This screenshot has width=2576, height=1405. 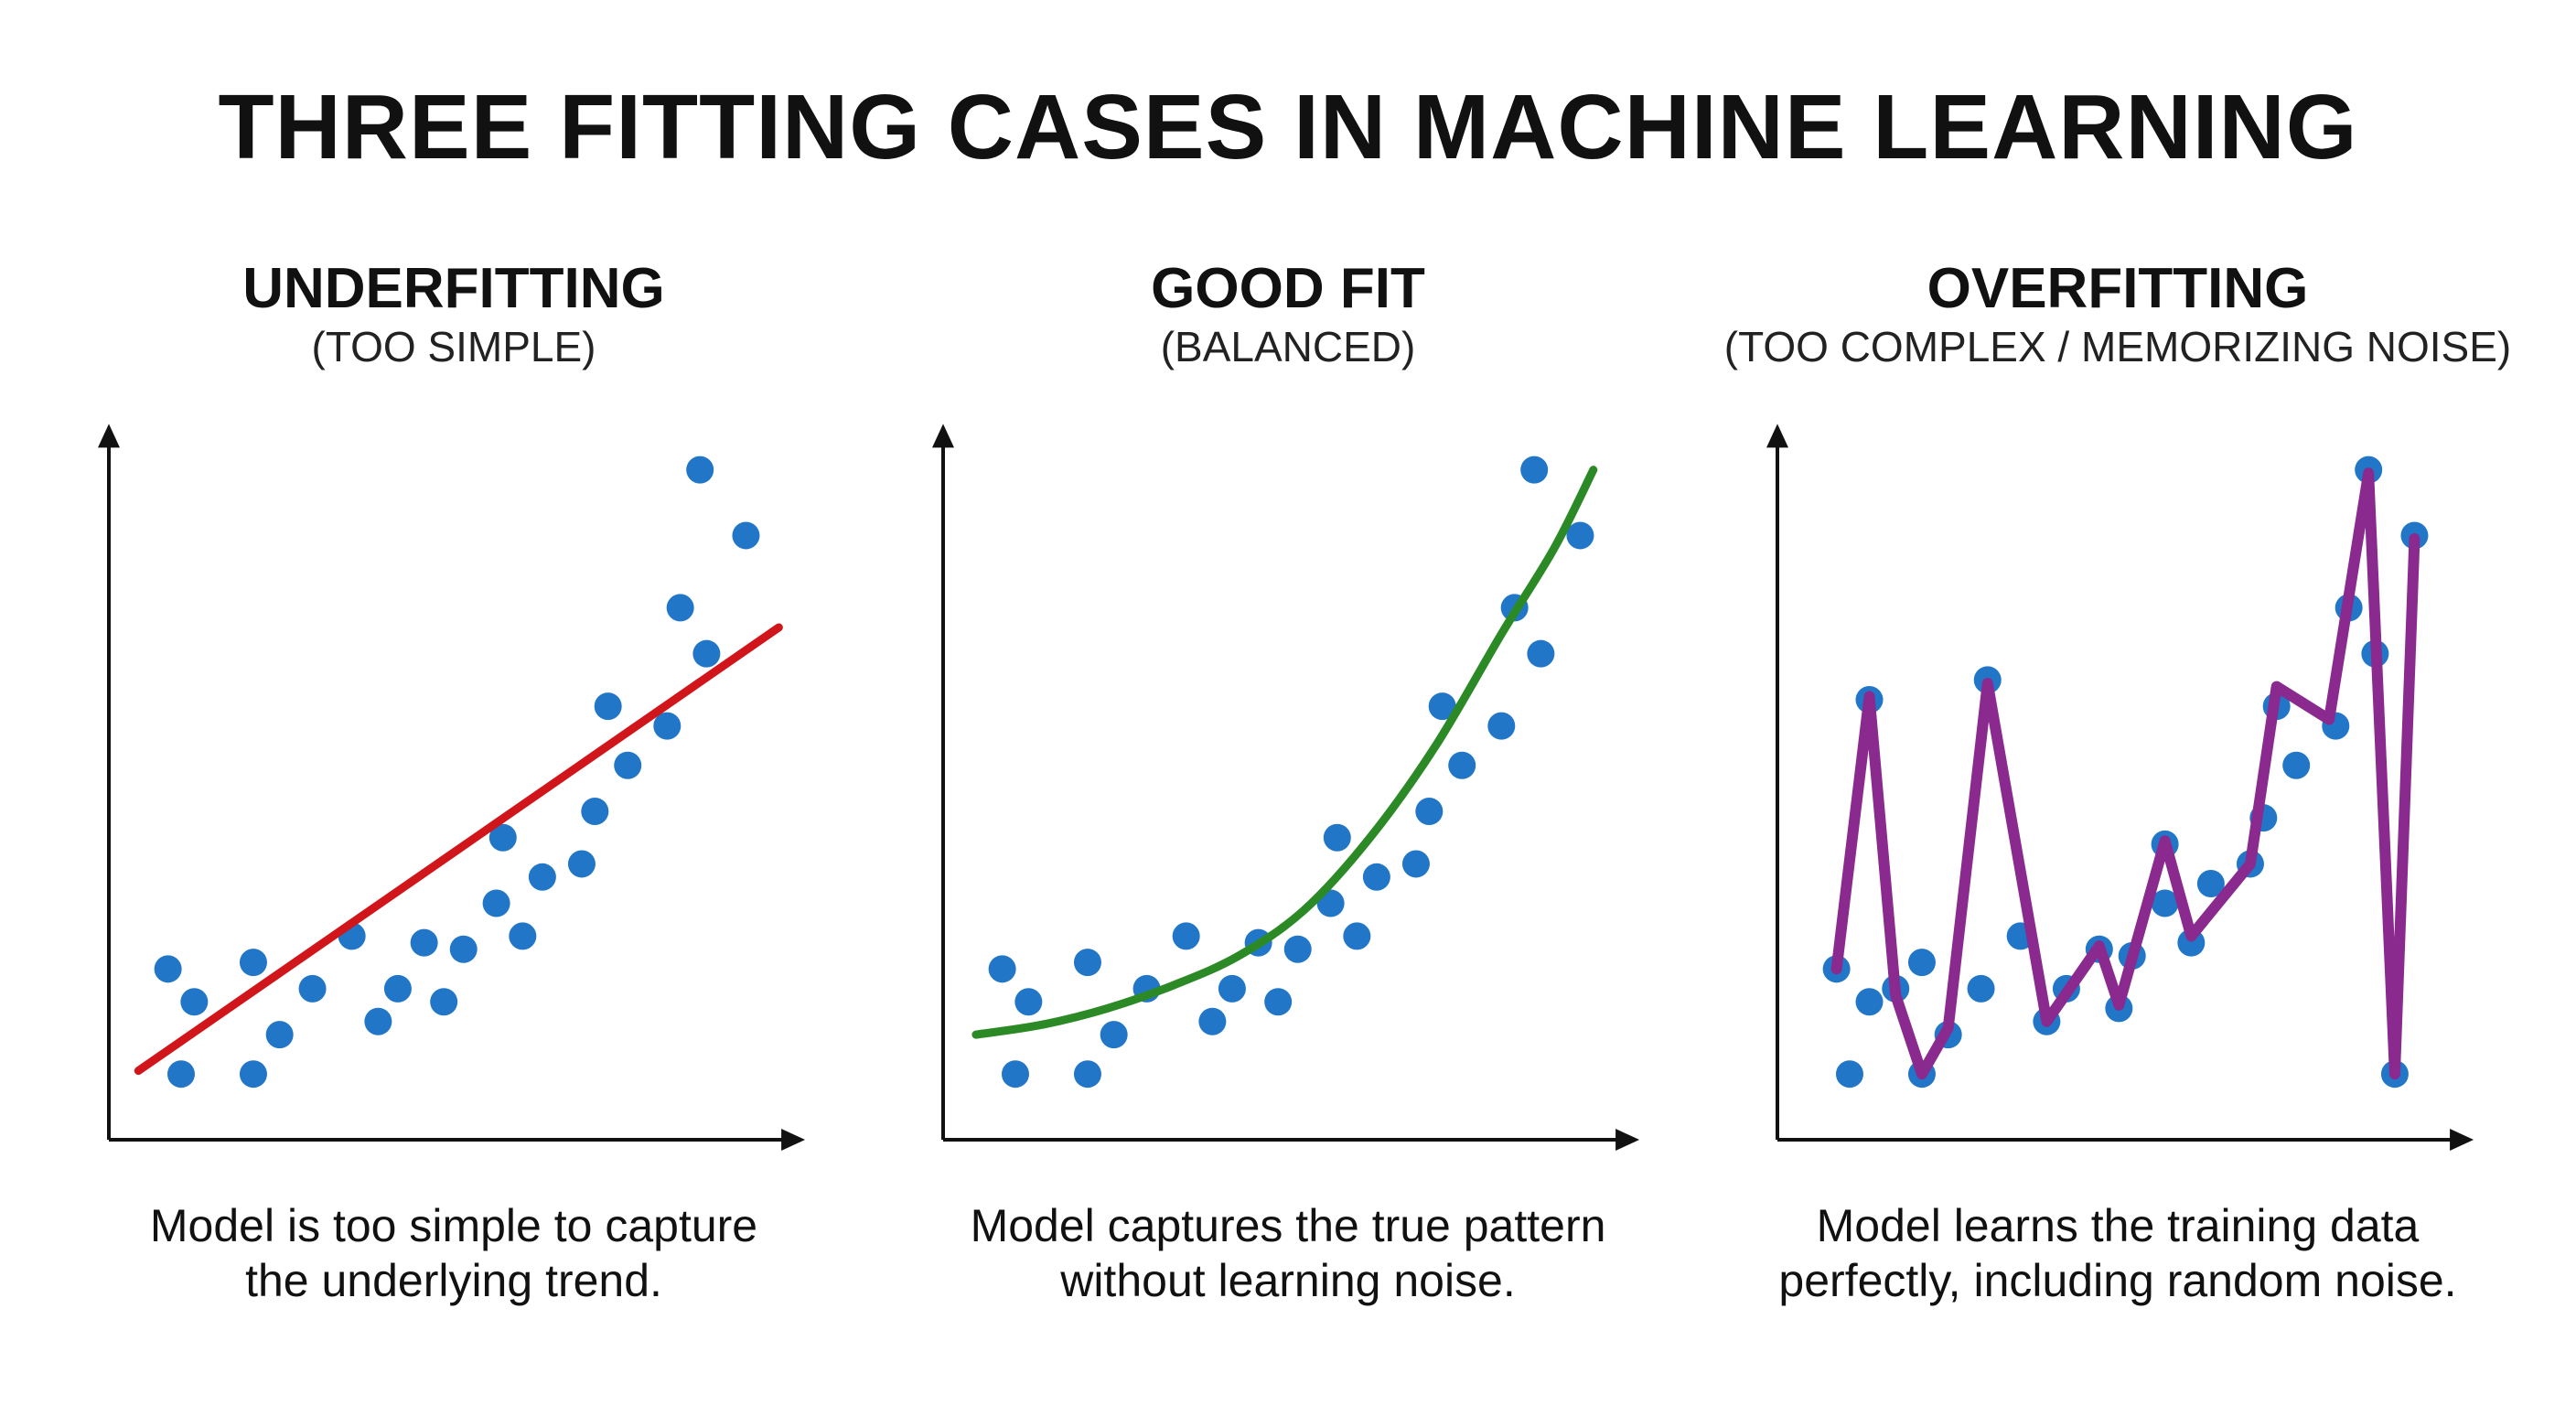 What do you see at coordinates (459, 849) in the screenshot?
I see `fit-line-underfitting` at bounding box center [459, 849].